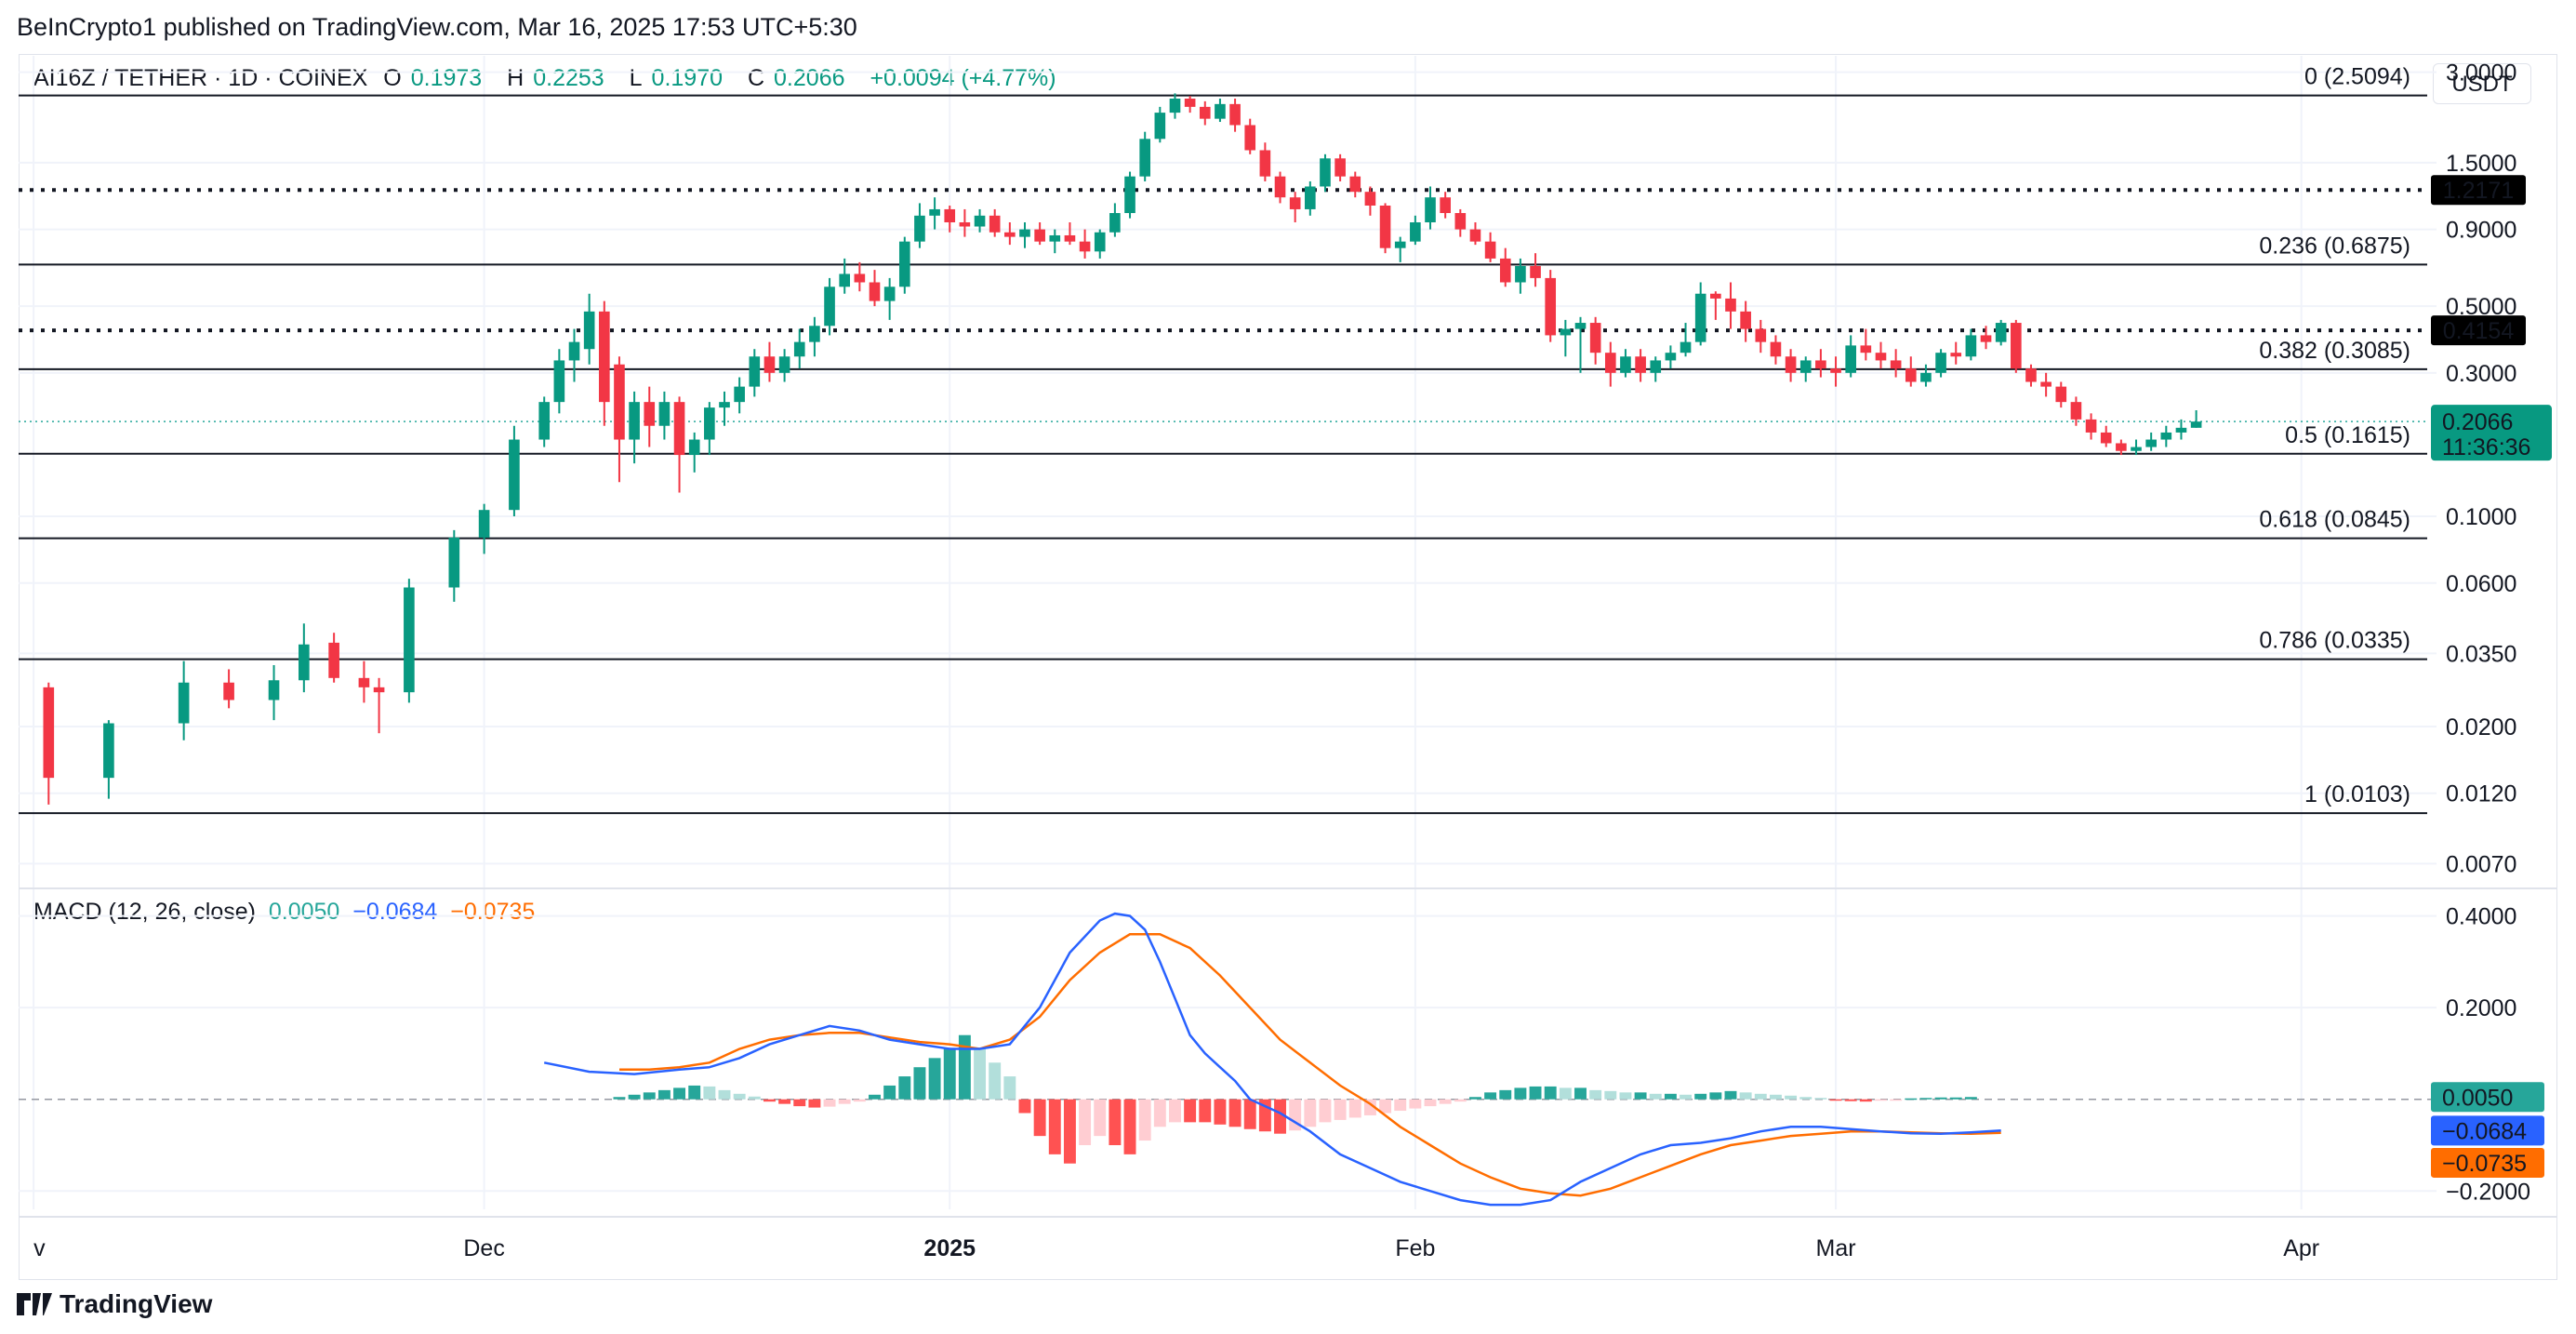  Describe the element at coordinates (2357, 794) in the screenshot. I see `fib-level-label: 1 (0.0103)` at that location.